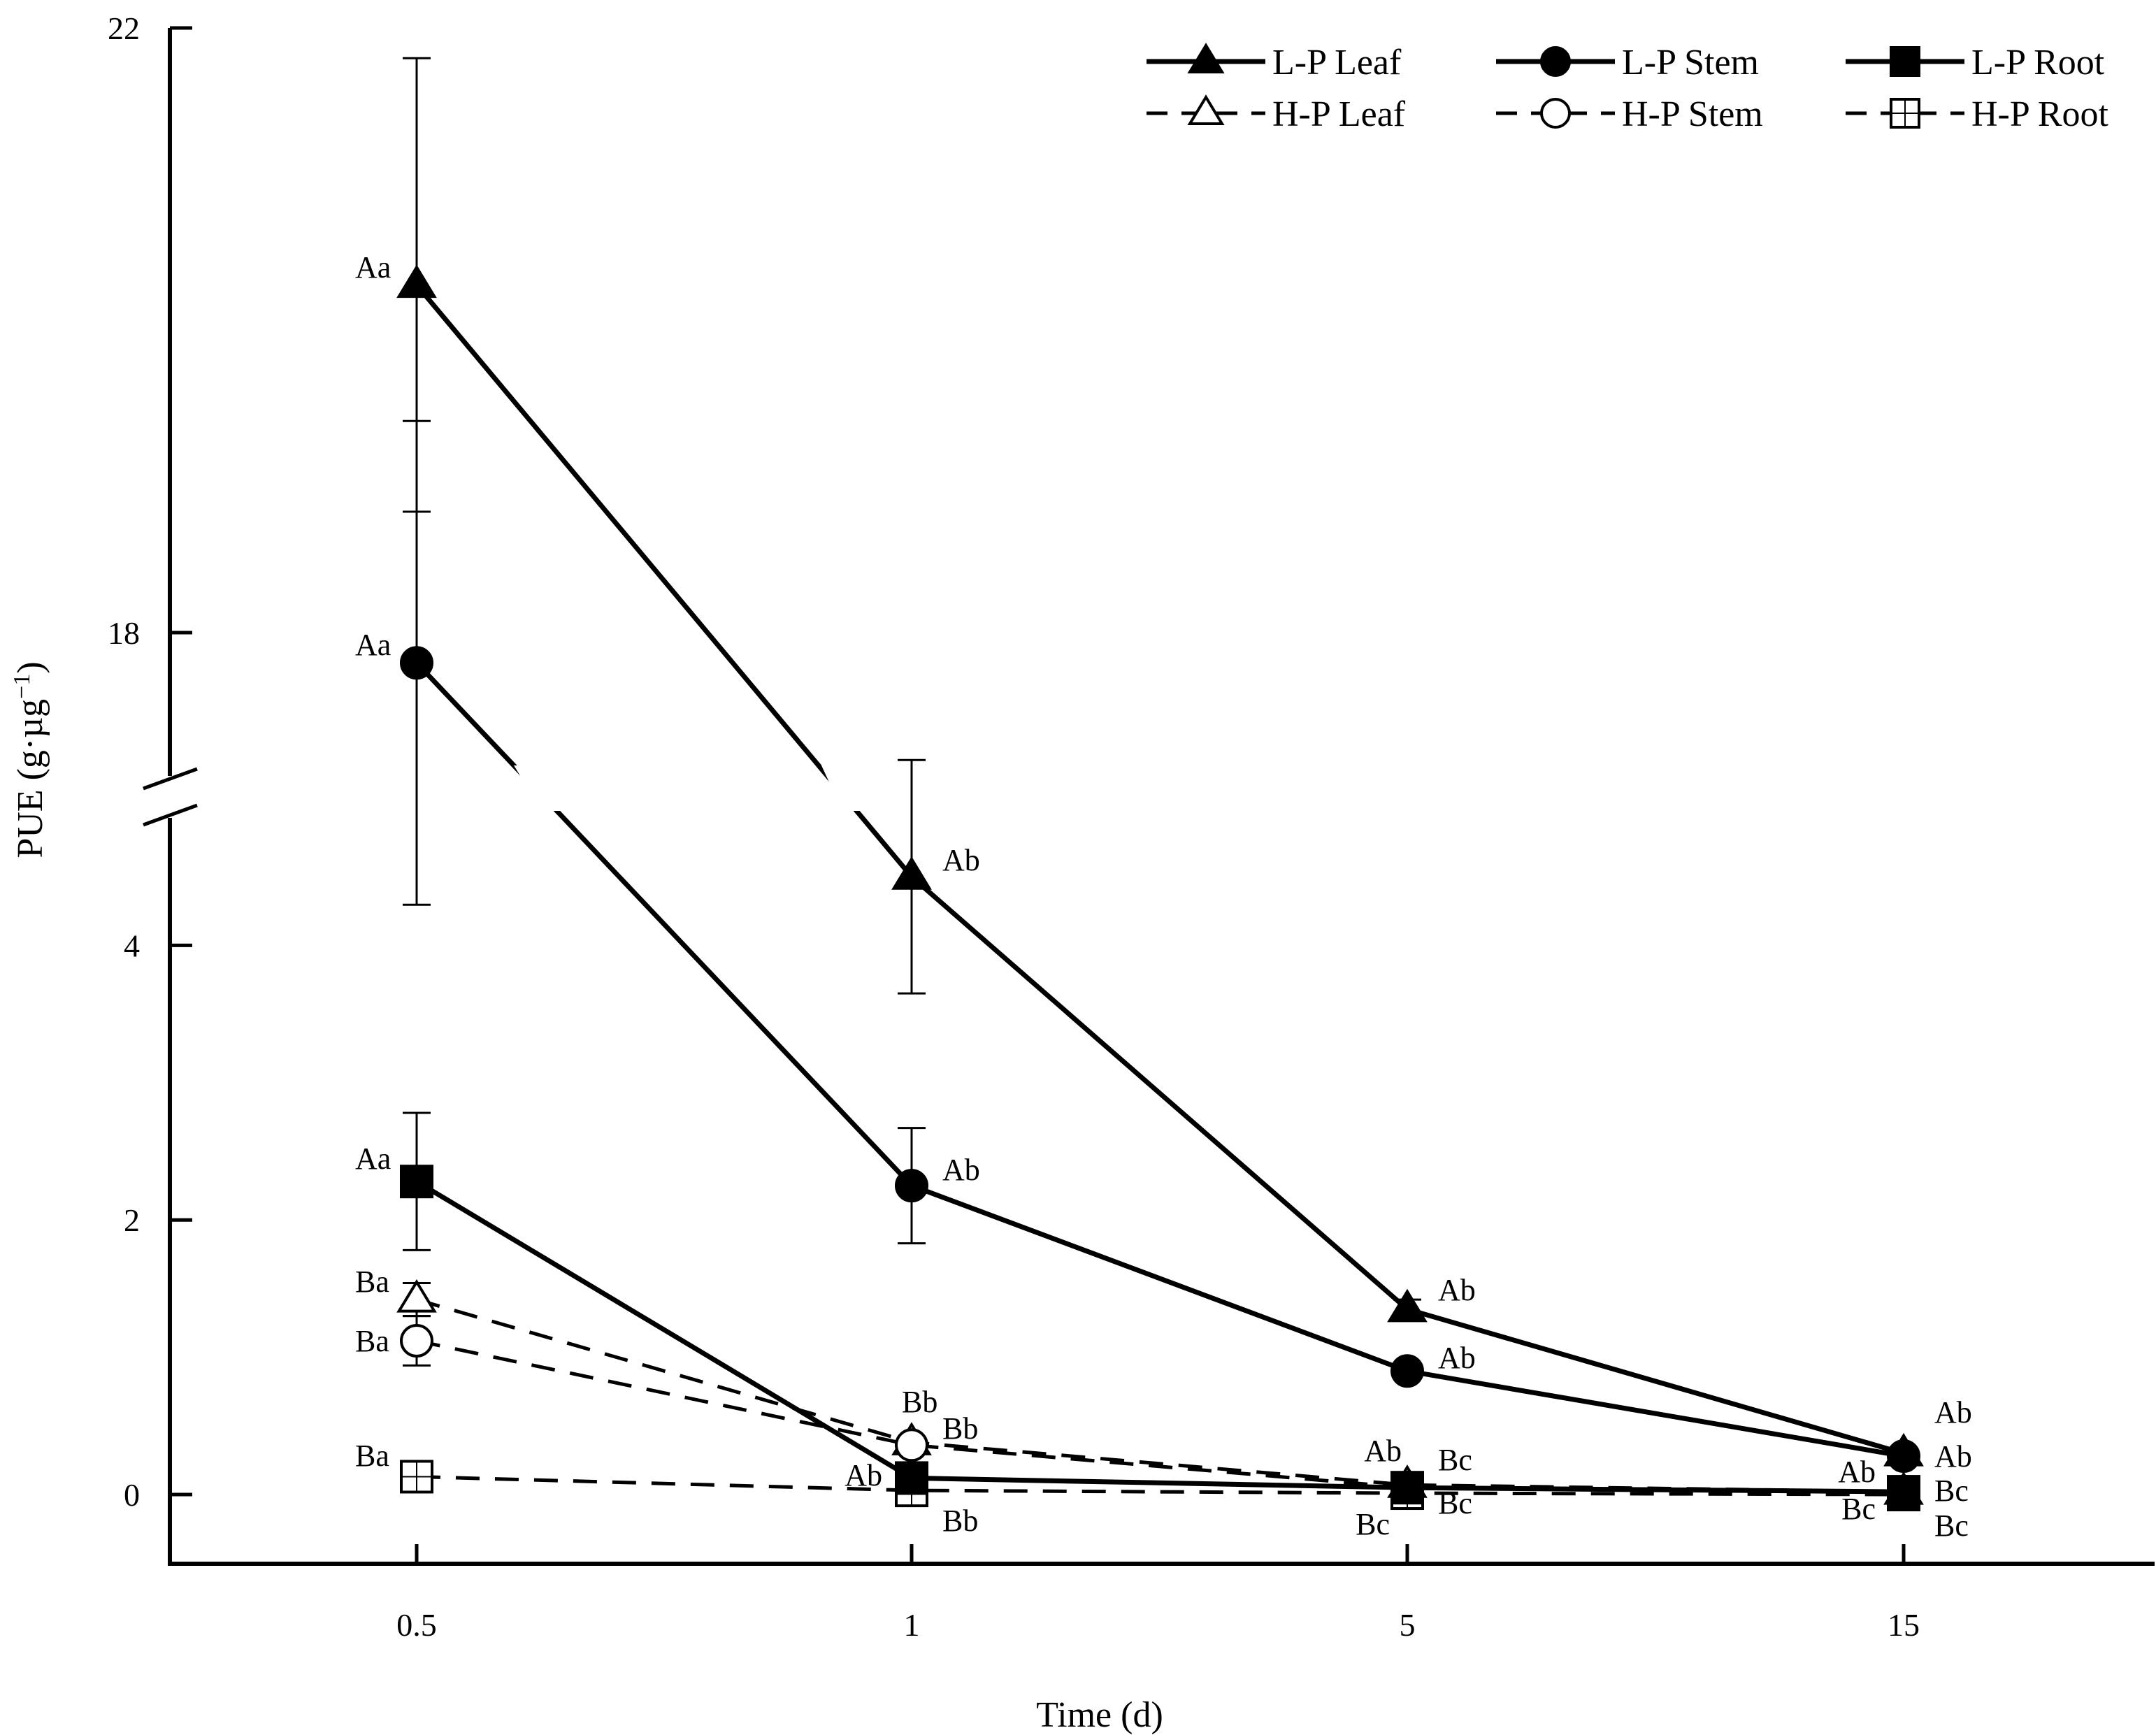 This screenshot has width=2156, height=1735. Describe the element at coordinates (30, 667) in the screenshot. I see `y-axis-title-close: )` at that location.